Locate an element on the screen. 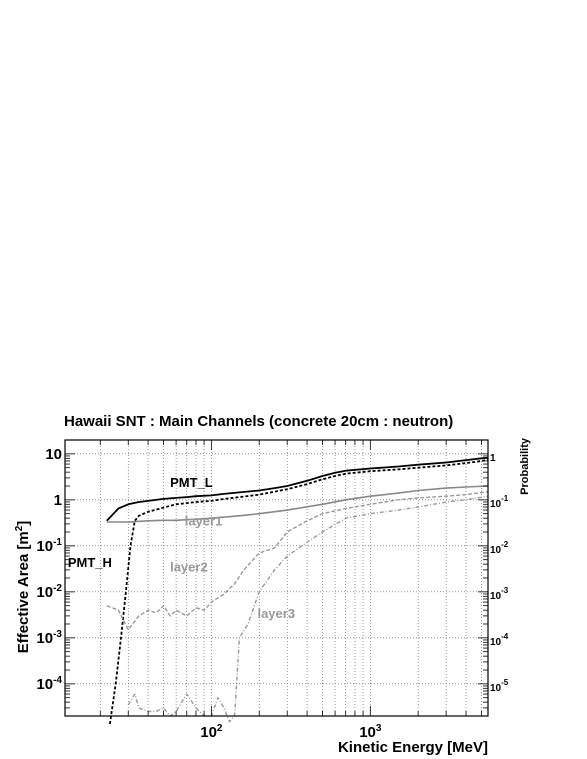  y2-axis-label: Probability is located at coordinates (525, 466).